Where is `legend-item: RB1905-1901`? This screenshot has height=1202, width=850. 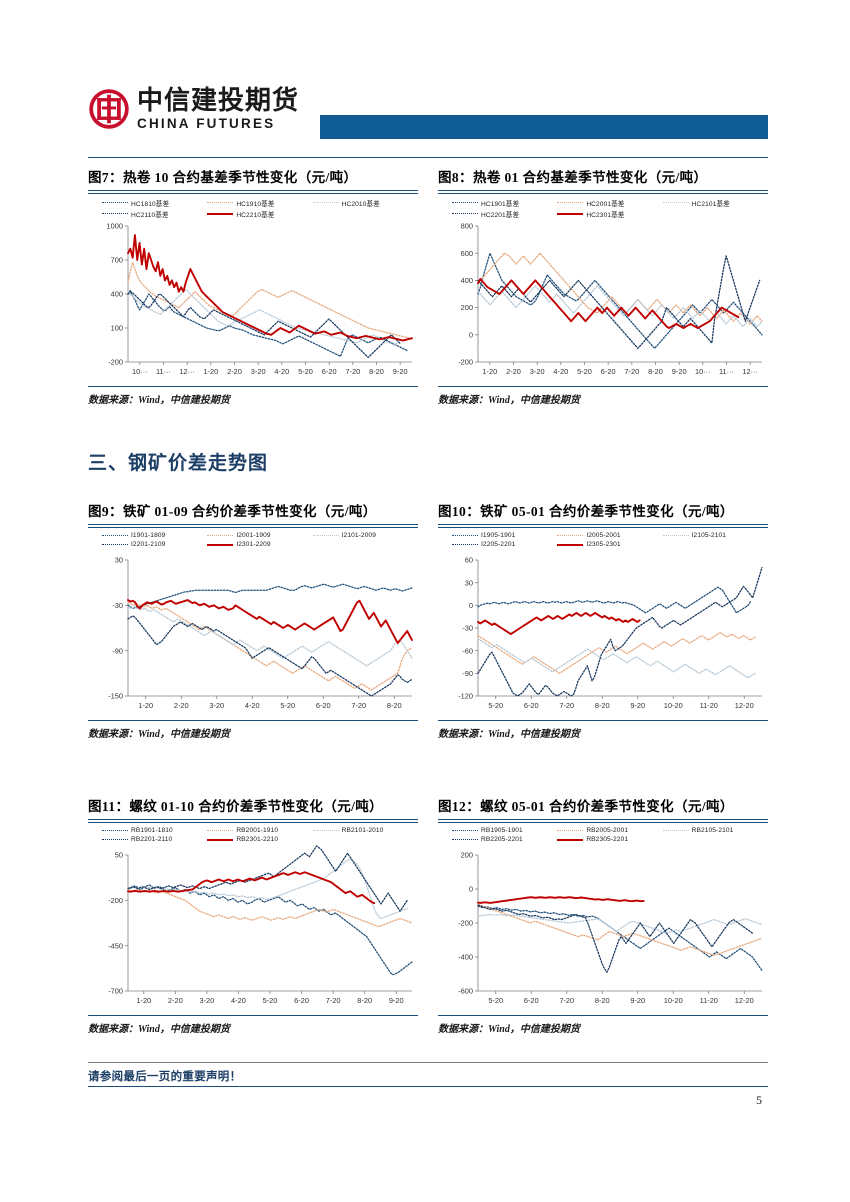 legend-item: RB1905-1901 is located at coordinates (504, 831).